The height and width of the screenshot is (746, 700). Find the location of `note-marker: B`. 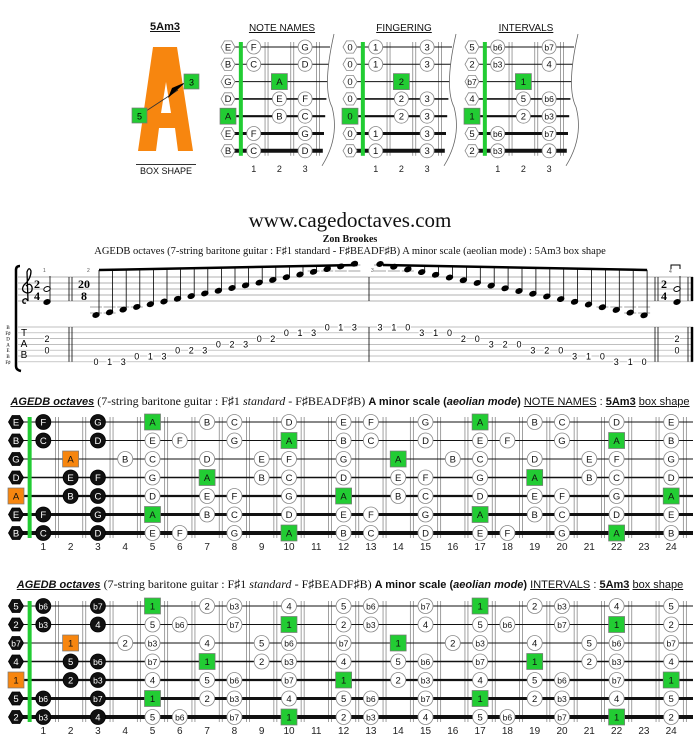

note-marker: B is located at coordinates (343, 533).